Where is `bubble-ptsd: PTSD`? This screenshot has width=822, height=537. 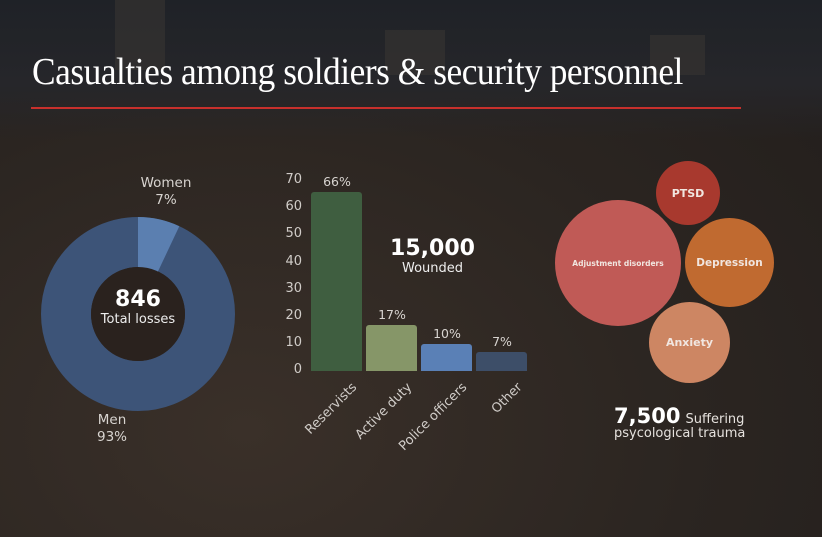
bubble-ptsd: PTSD is located at coordinates (688, 193).